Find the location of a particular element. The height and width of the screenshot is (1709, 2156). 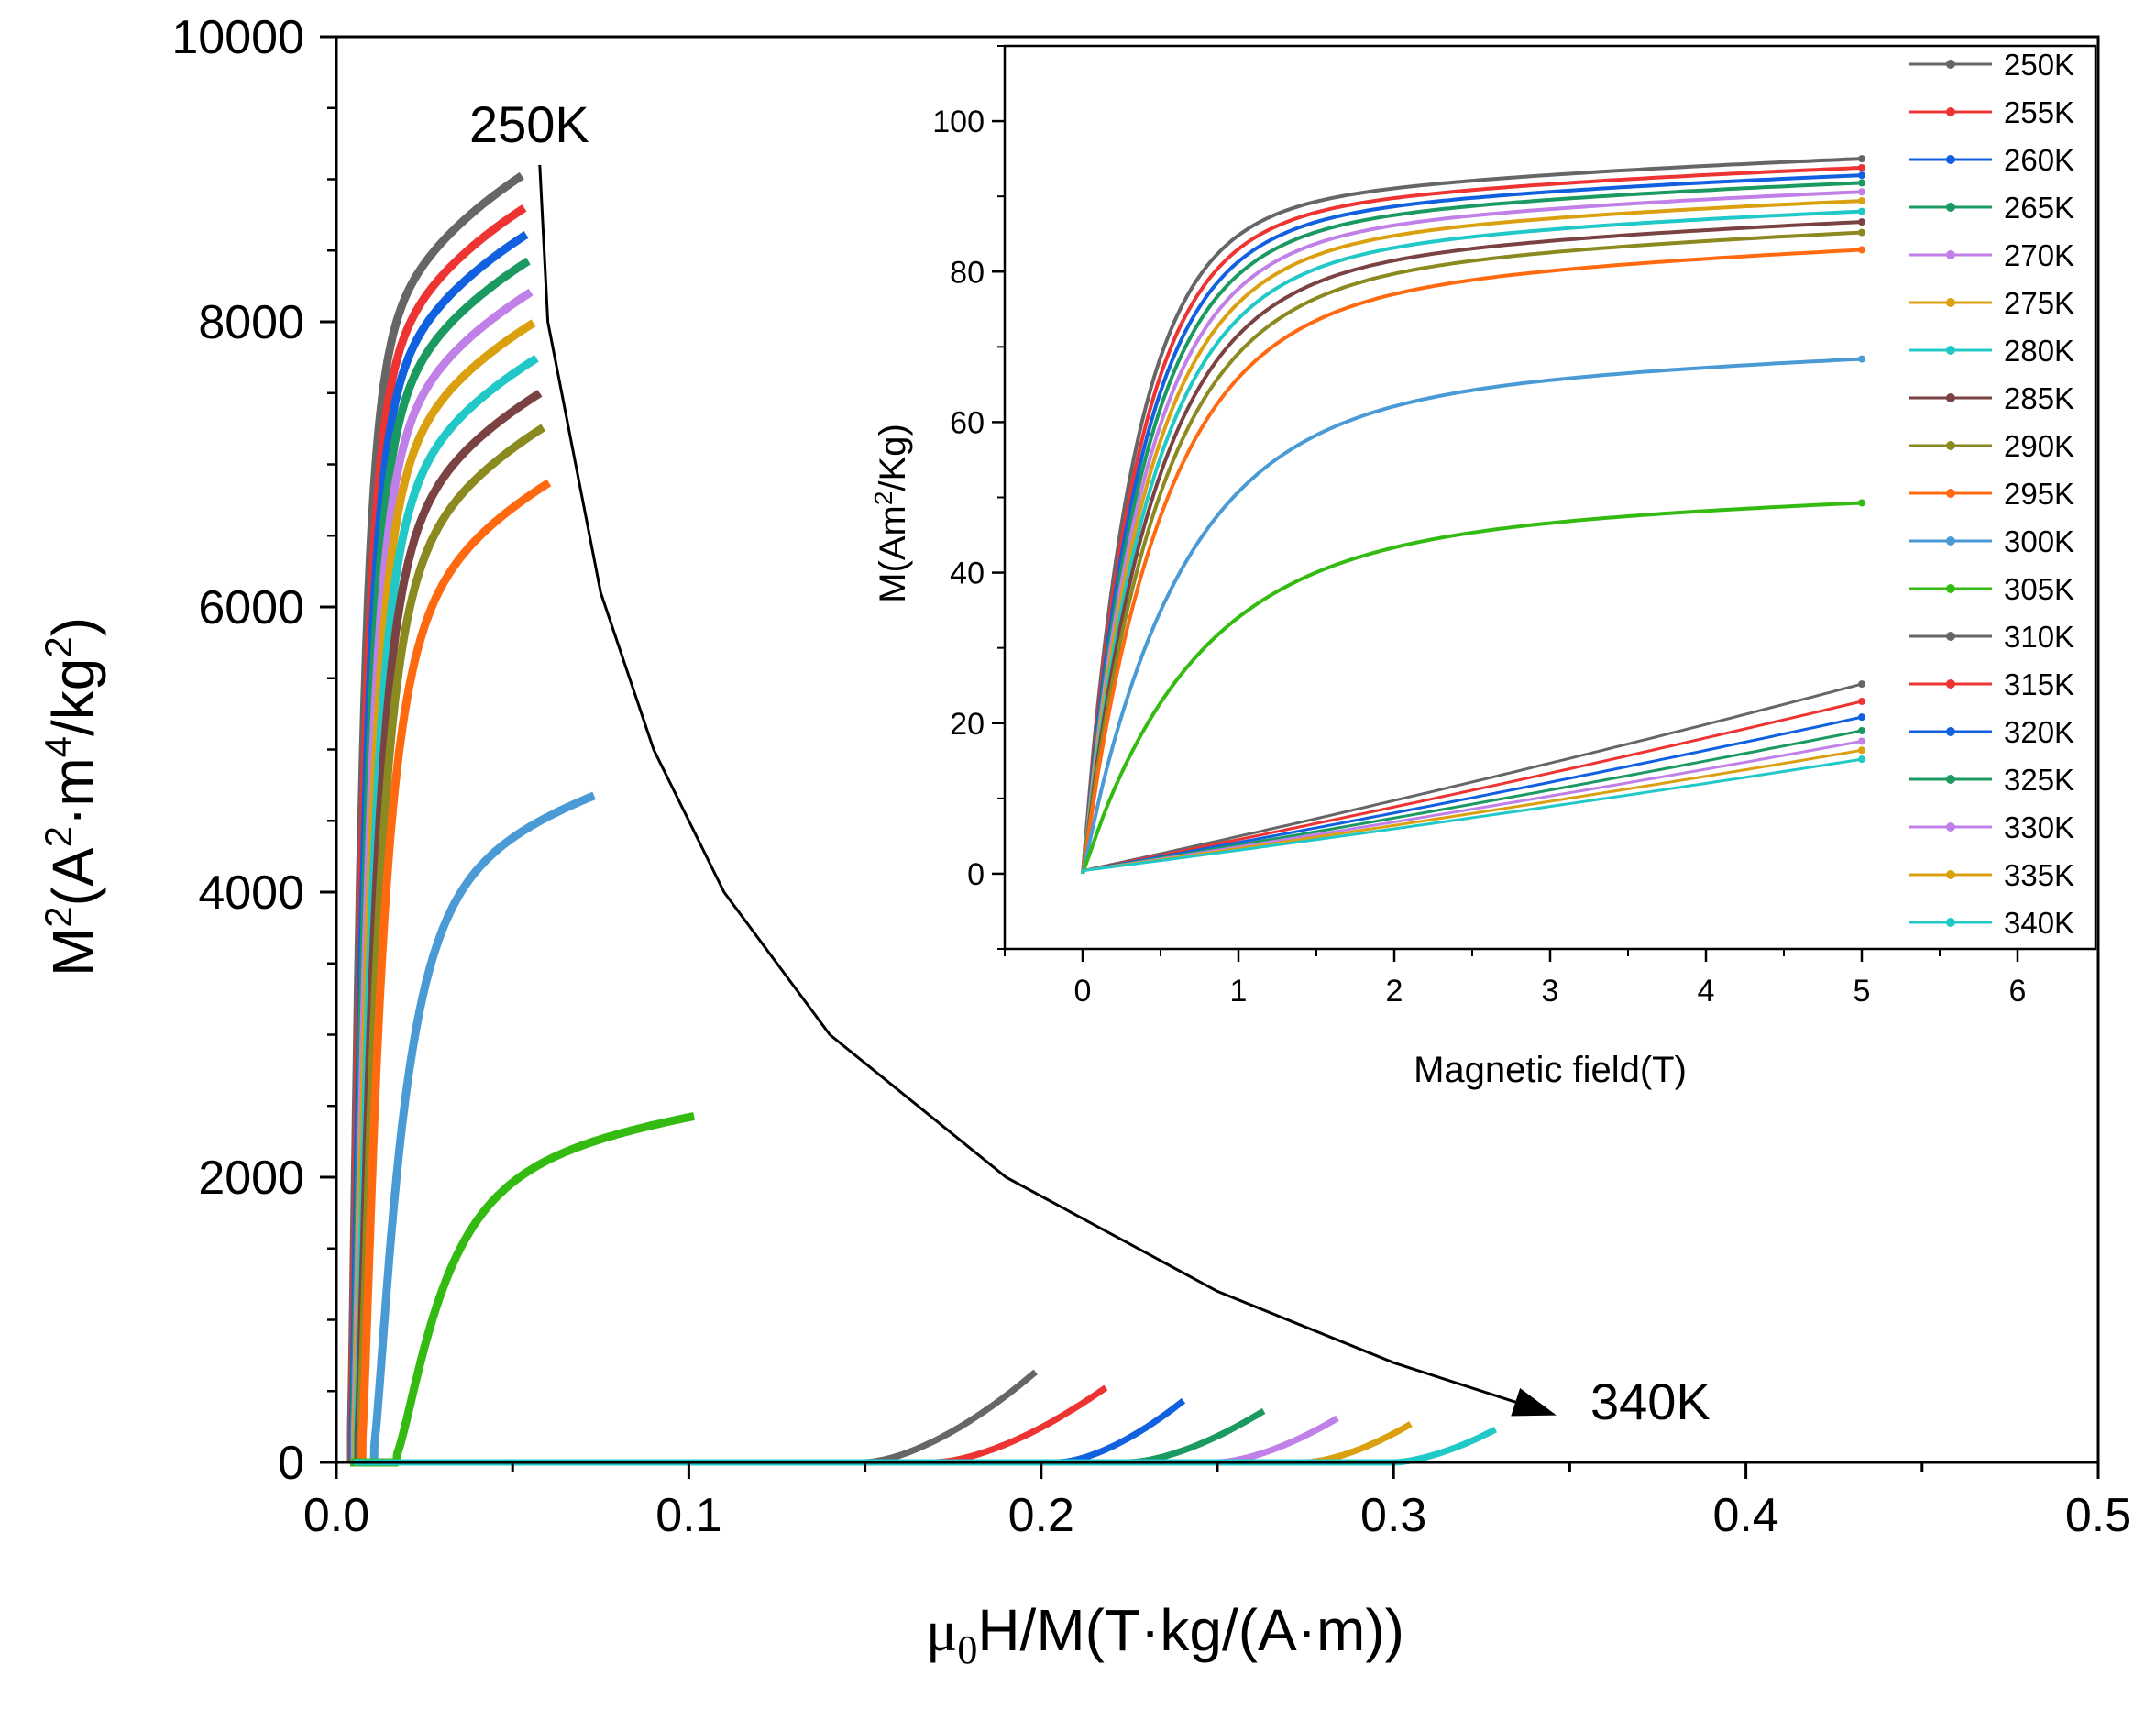

inset-curve-end-270K is located at coordinates (1861, 192).